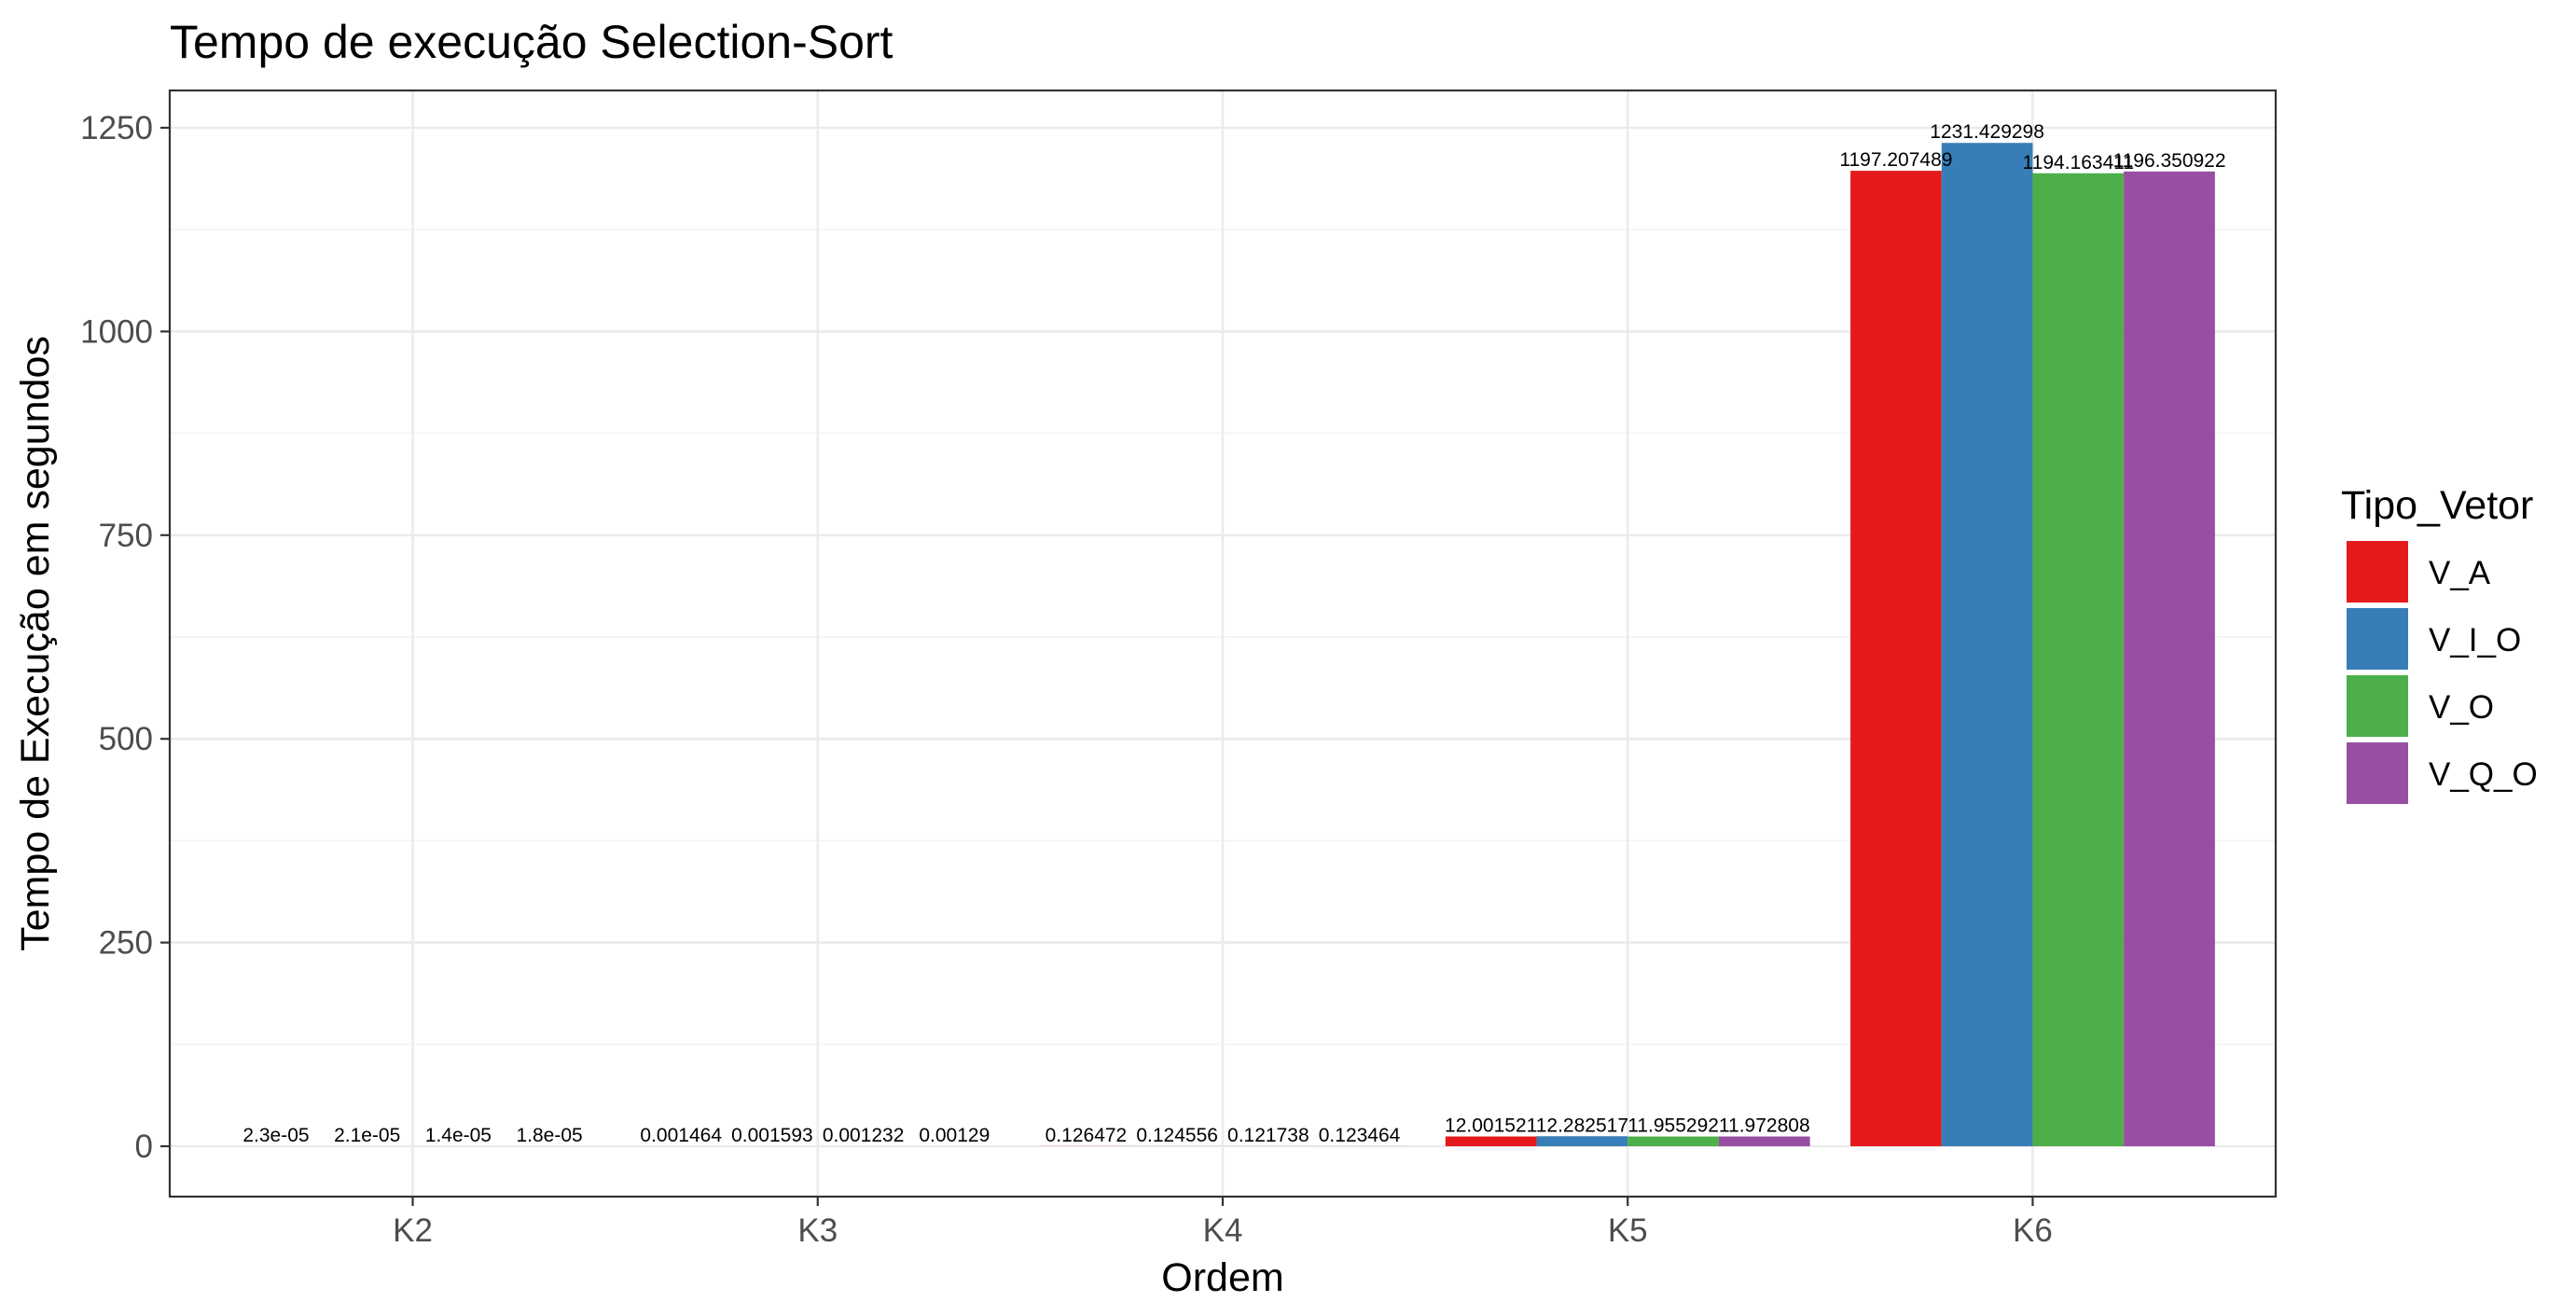  What do you see at coordinates (413, 1230) in the screenshot?
I see `x-tick-label: K2` at bounding box center [413, 1230].